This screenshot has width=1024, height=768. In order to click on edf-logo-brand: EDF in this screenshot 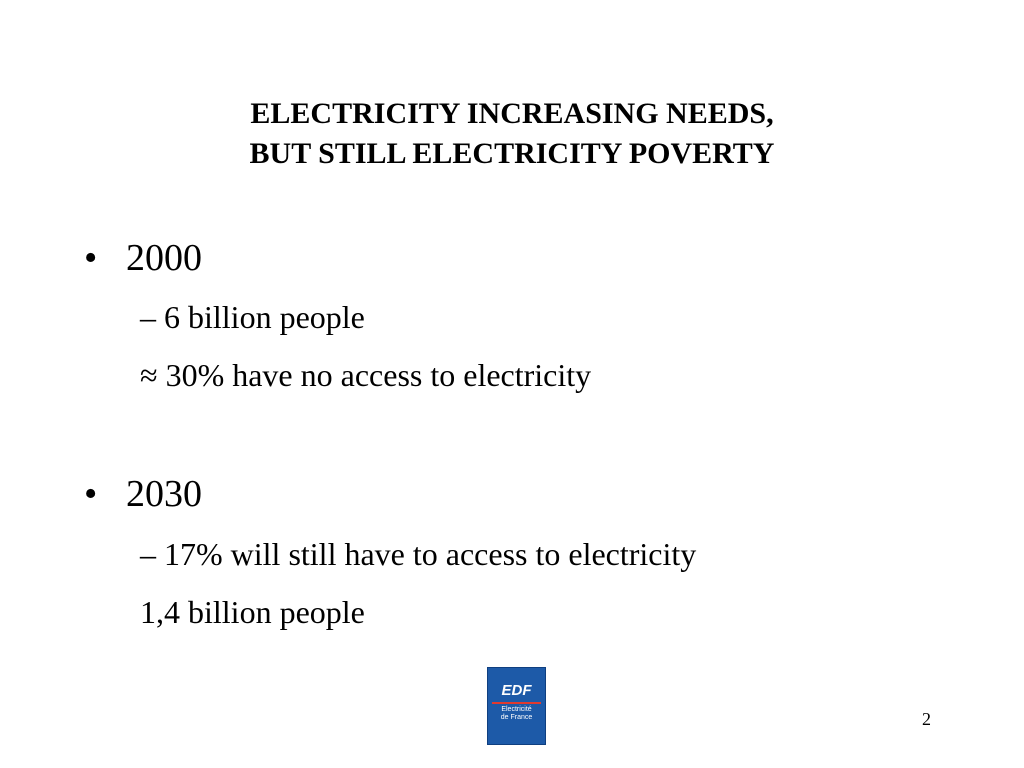, I will do `click(516, 690)`.